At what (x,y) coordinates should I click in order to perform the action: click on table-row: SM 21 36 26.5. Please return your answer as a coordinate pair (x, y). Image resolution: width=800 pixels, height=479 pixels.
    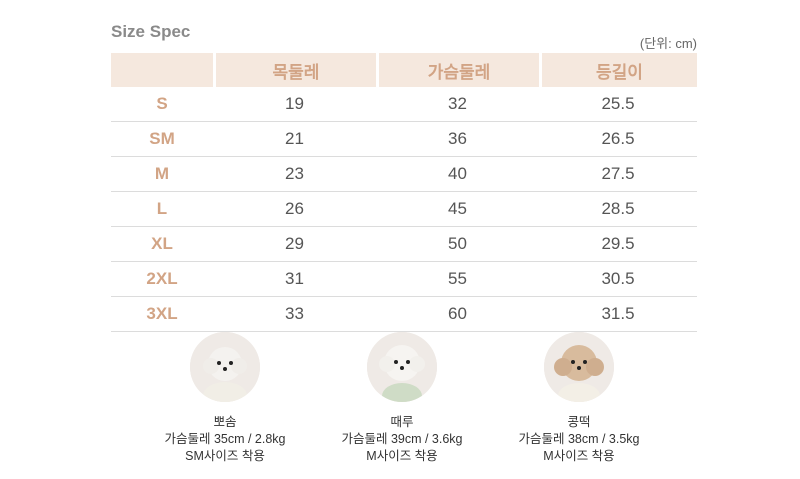
    Looking at the image, I should click on (404, 139).